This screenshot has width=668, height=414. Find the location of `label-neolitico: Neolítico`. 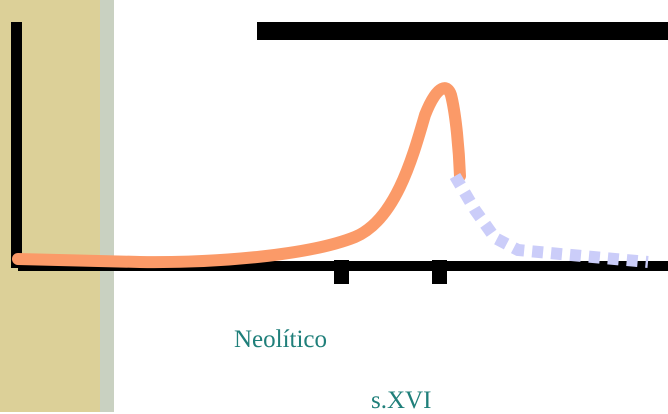

label-neolitico: Neolítico is located at coordinates (281, 339).